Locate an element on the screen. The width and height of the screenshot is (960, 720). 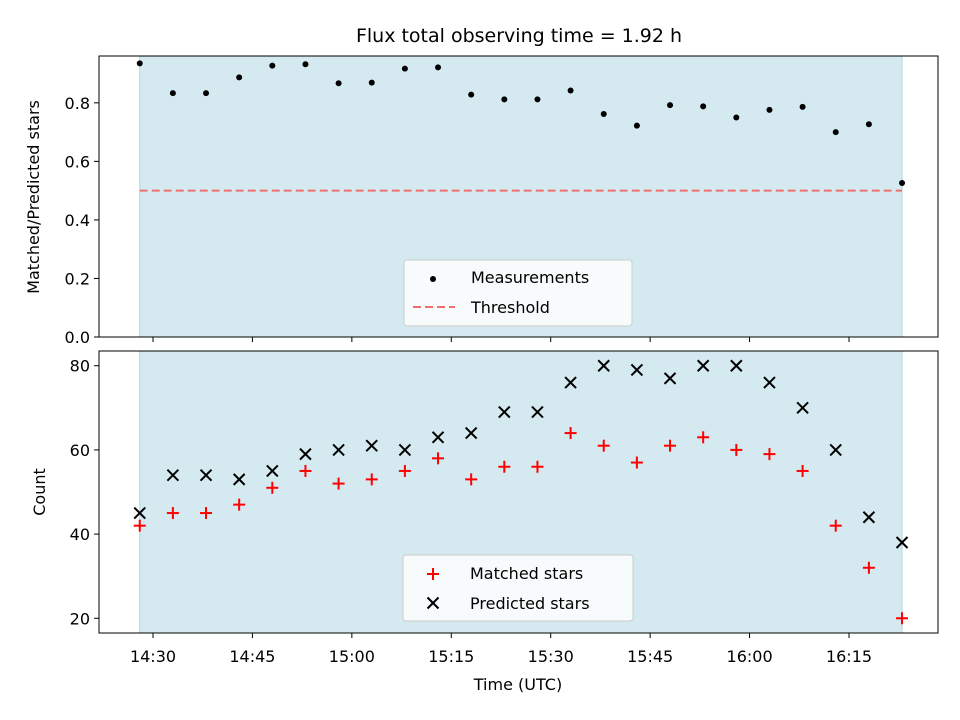
y-tick-label: 0.4 is located at coordinates (77, 220).